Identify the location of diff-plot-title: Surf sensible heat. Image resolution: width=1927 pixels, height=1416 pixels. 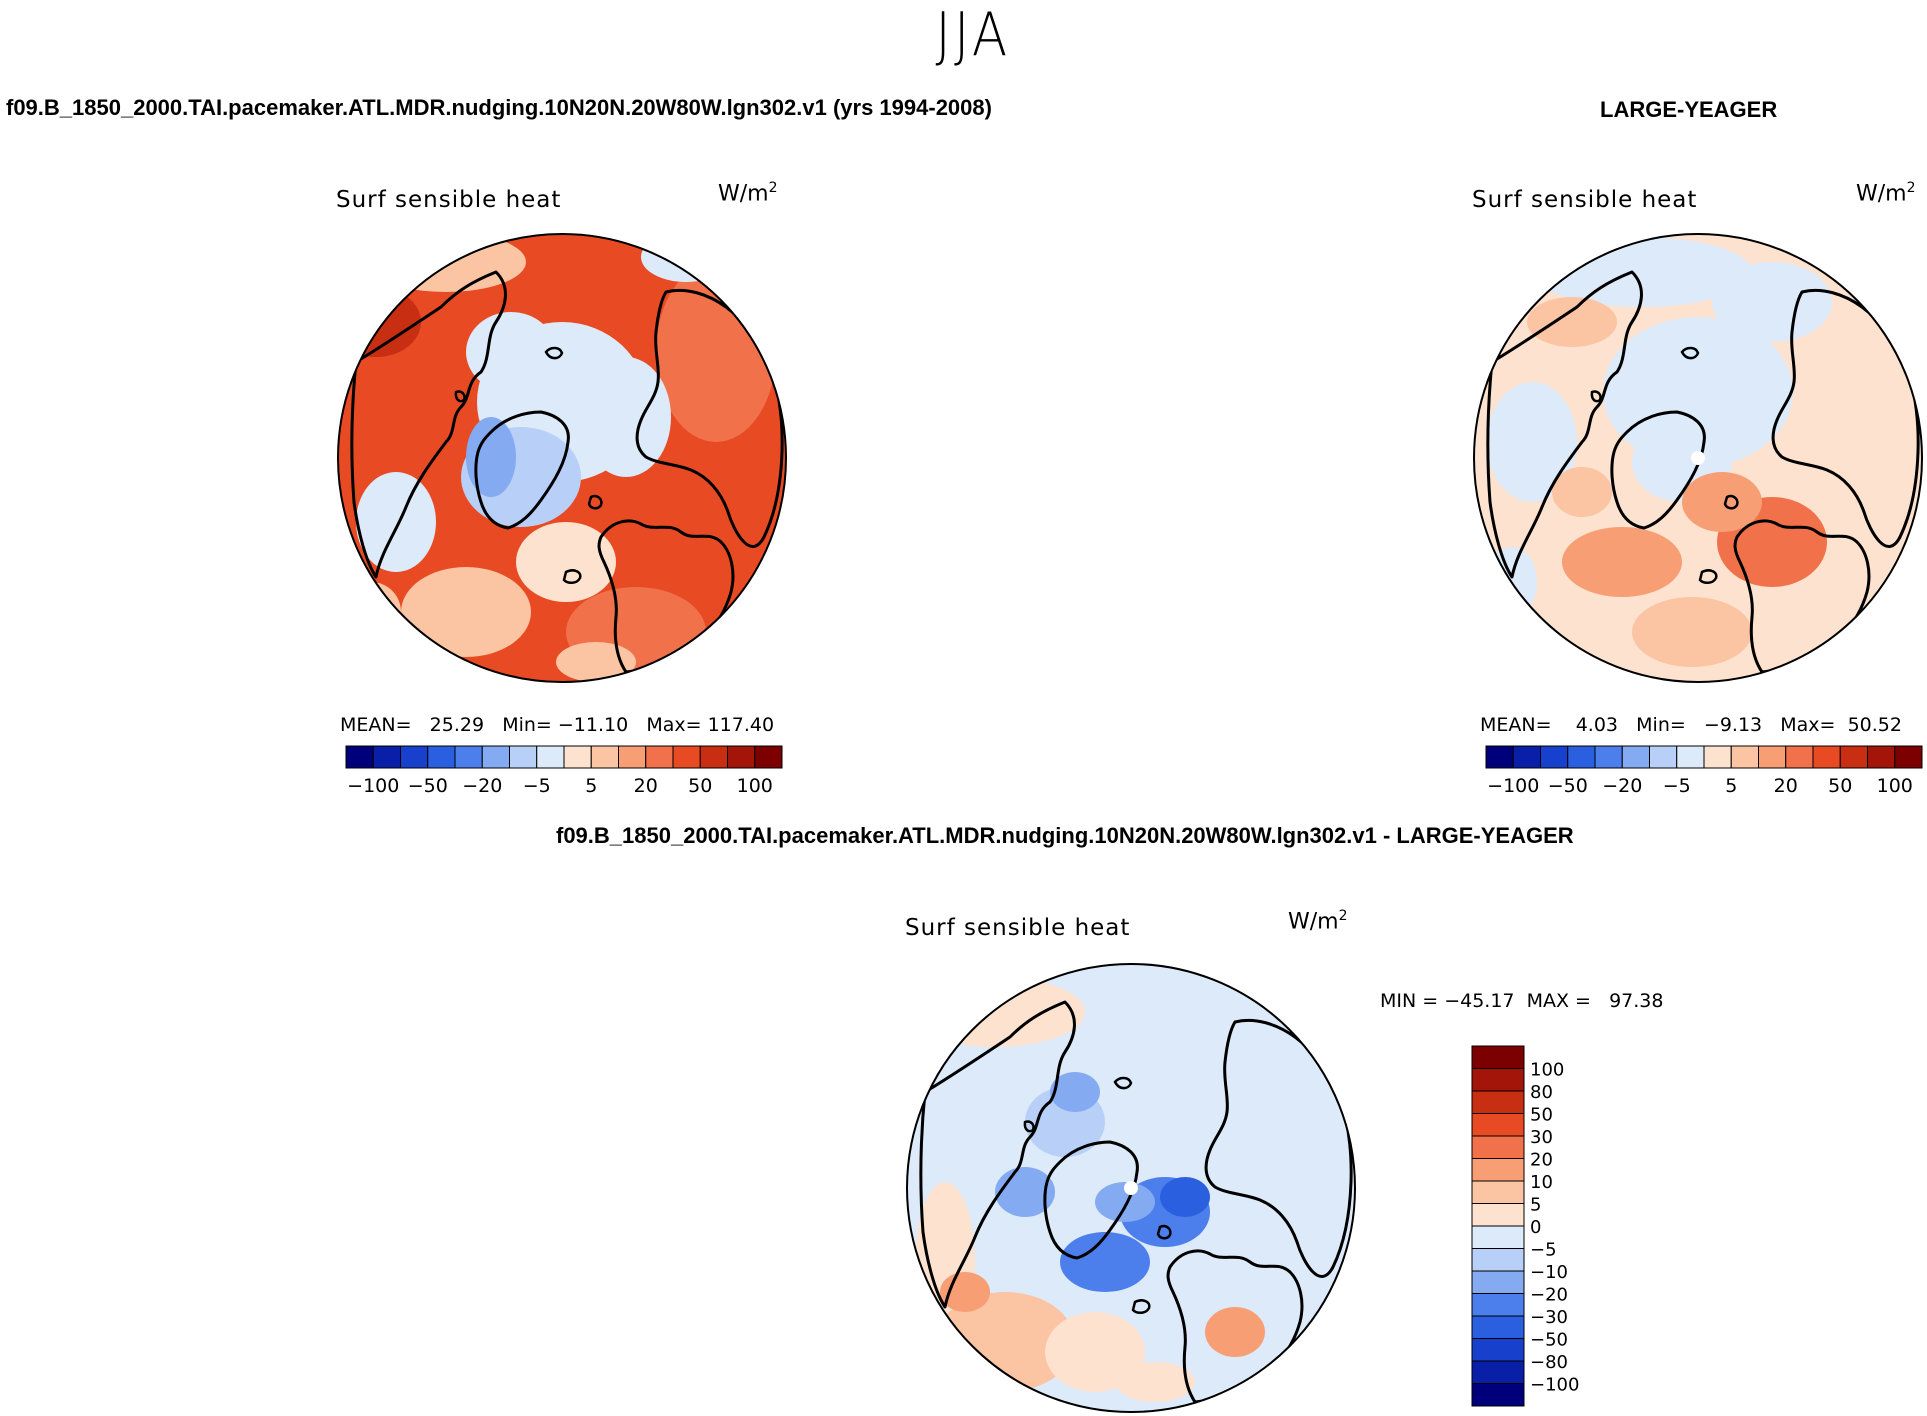
(1018, 928).